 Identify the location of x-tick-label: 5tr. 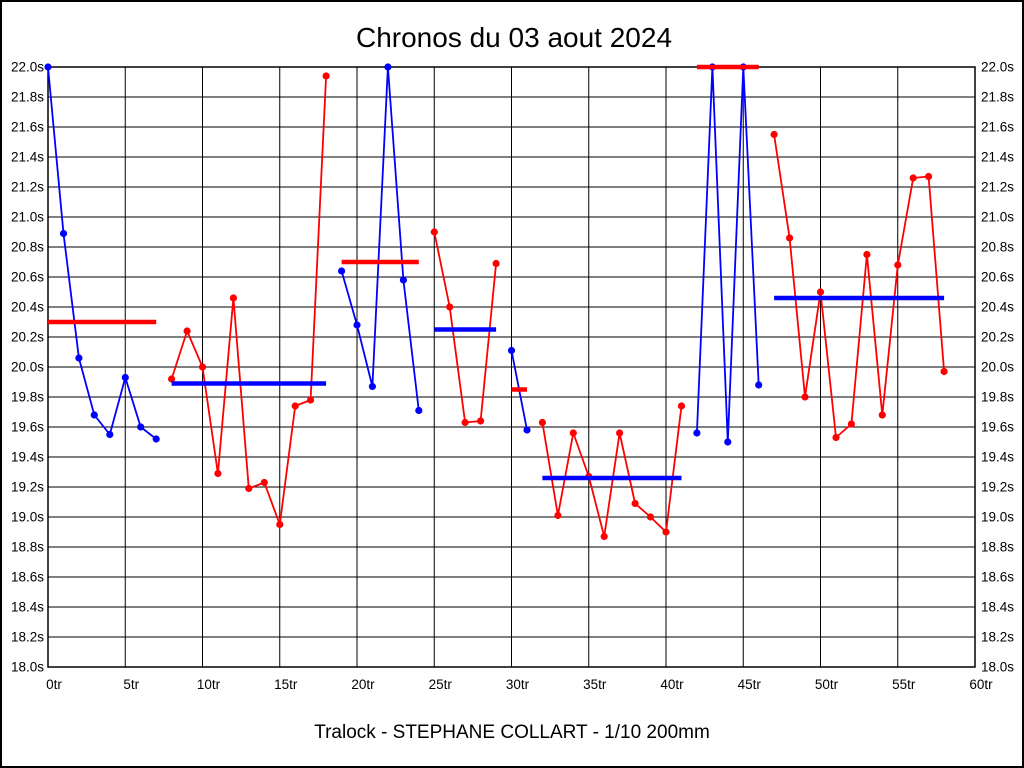
(131, 684).